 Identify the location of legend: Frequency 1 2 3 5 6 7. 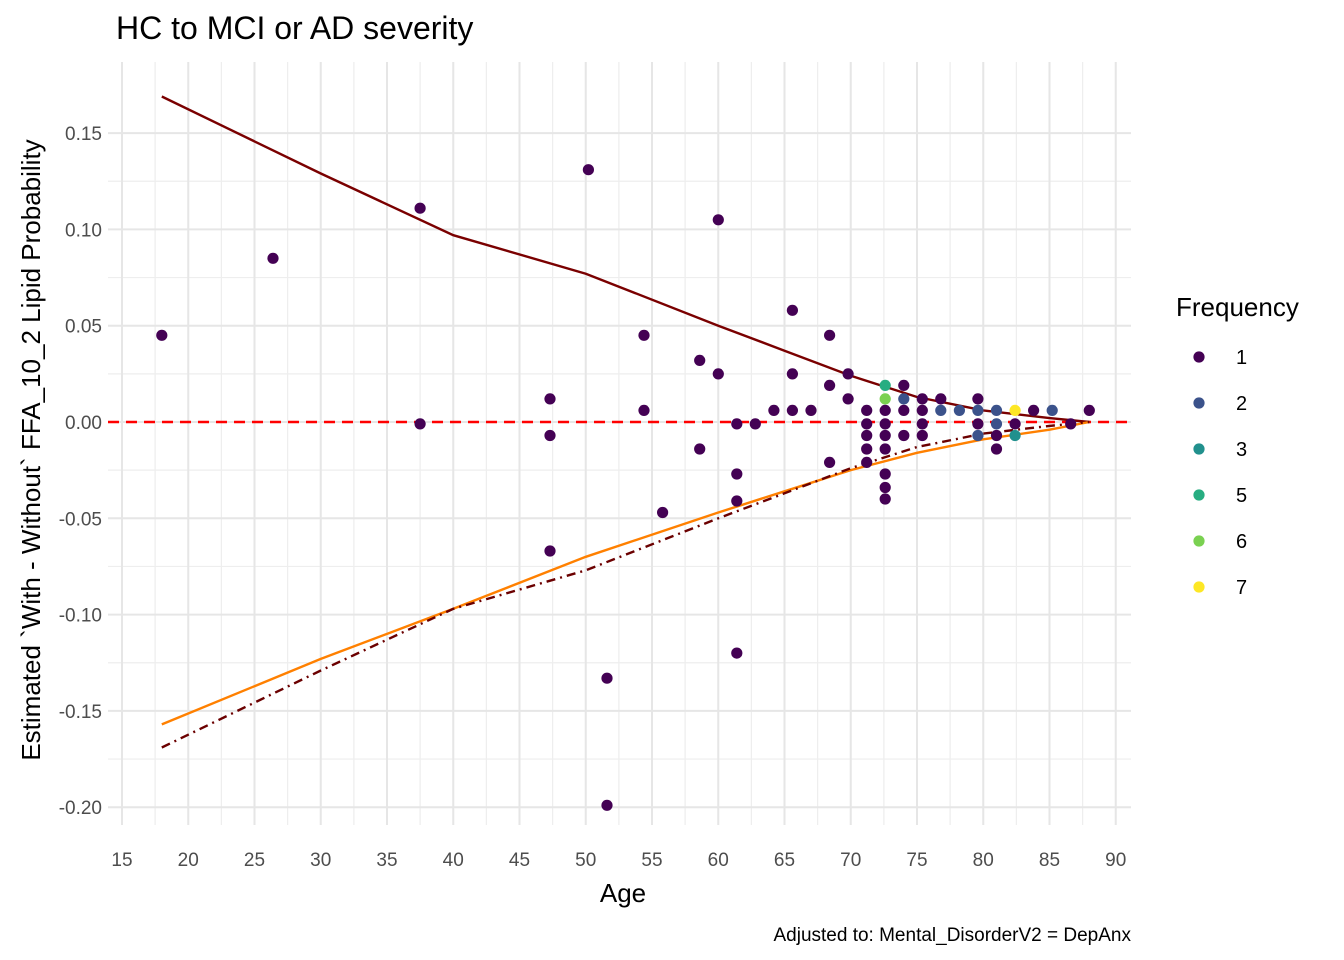
(1237, 445).